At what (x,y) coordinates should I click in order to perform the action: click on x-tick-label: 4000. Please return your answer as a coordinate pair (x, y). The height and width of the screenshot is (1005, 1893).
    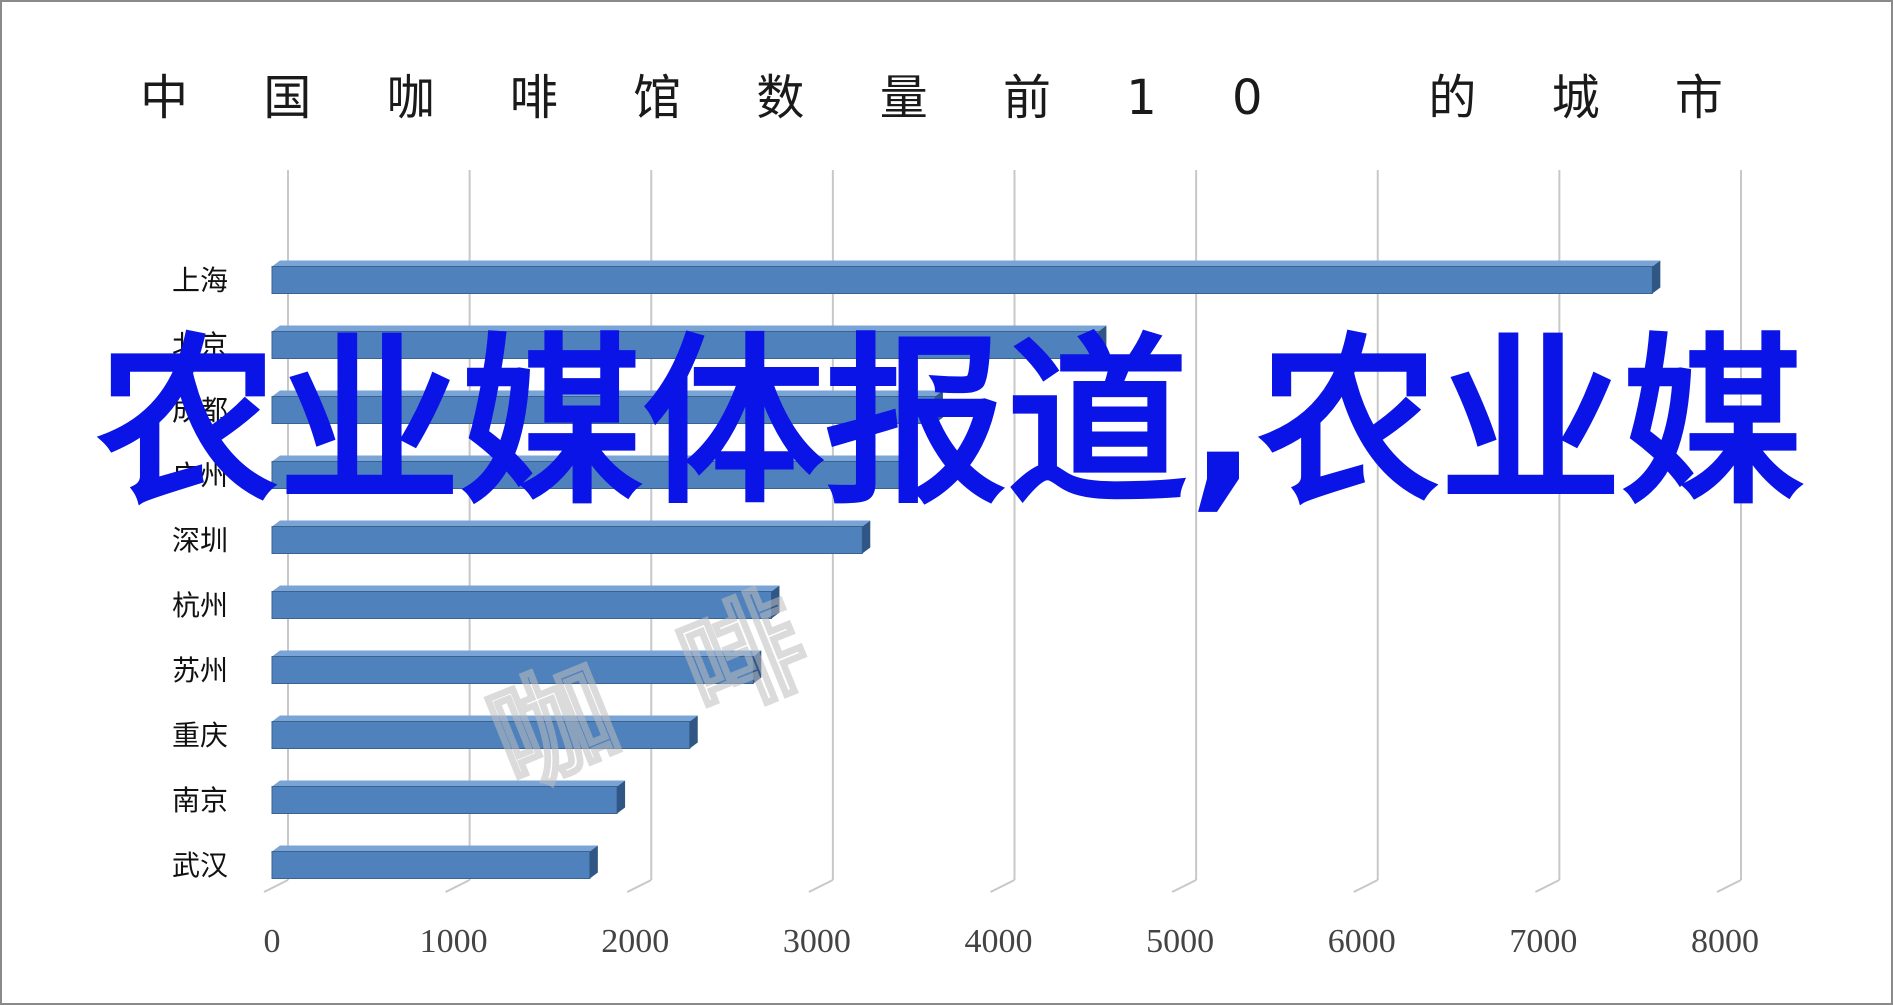
    Looking at the image, I should click on (999, 941).